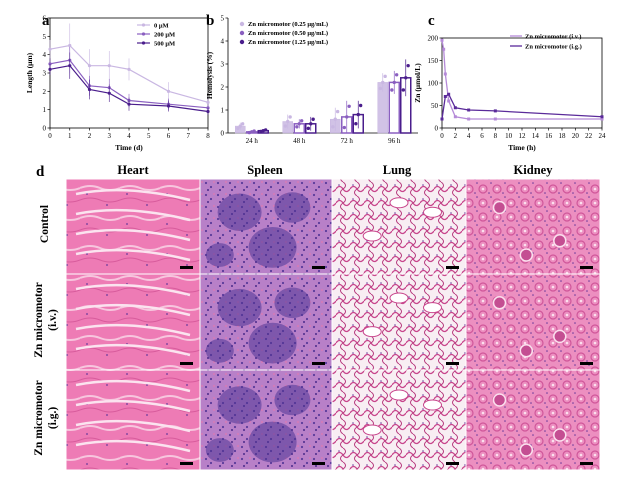  I want to click on panel-b-category-label: 96 h, so click(394, 141).